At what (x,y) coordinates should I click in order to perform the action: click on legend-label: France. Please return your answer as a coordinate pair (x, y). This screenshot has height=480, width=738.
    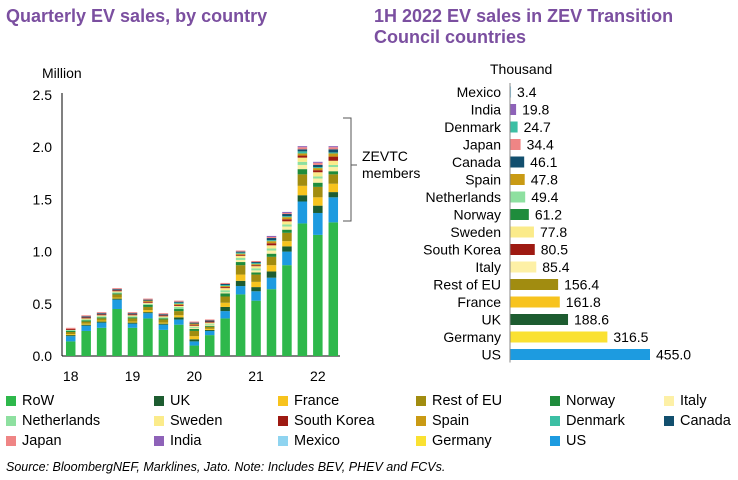
    Looking at the image, I should click on (317, 401).